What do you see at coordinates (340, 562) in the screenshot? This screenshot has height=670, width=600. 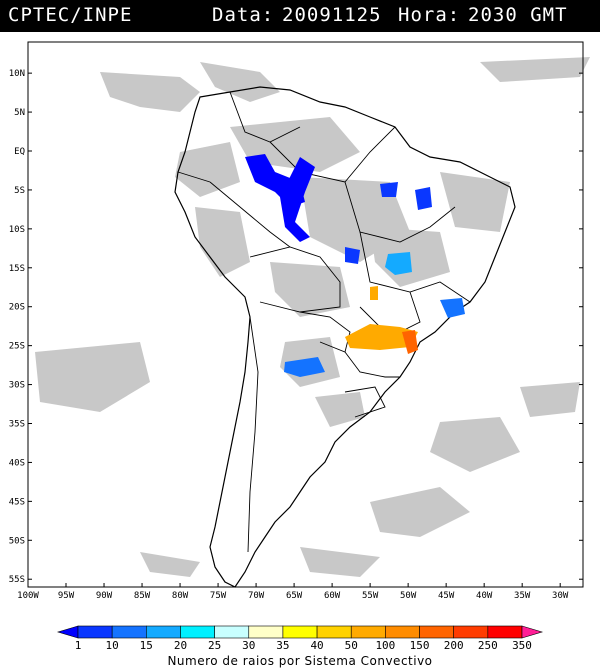 I see `cloud-patagonia` at bounding box center [340, 562].